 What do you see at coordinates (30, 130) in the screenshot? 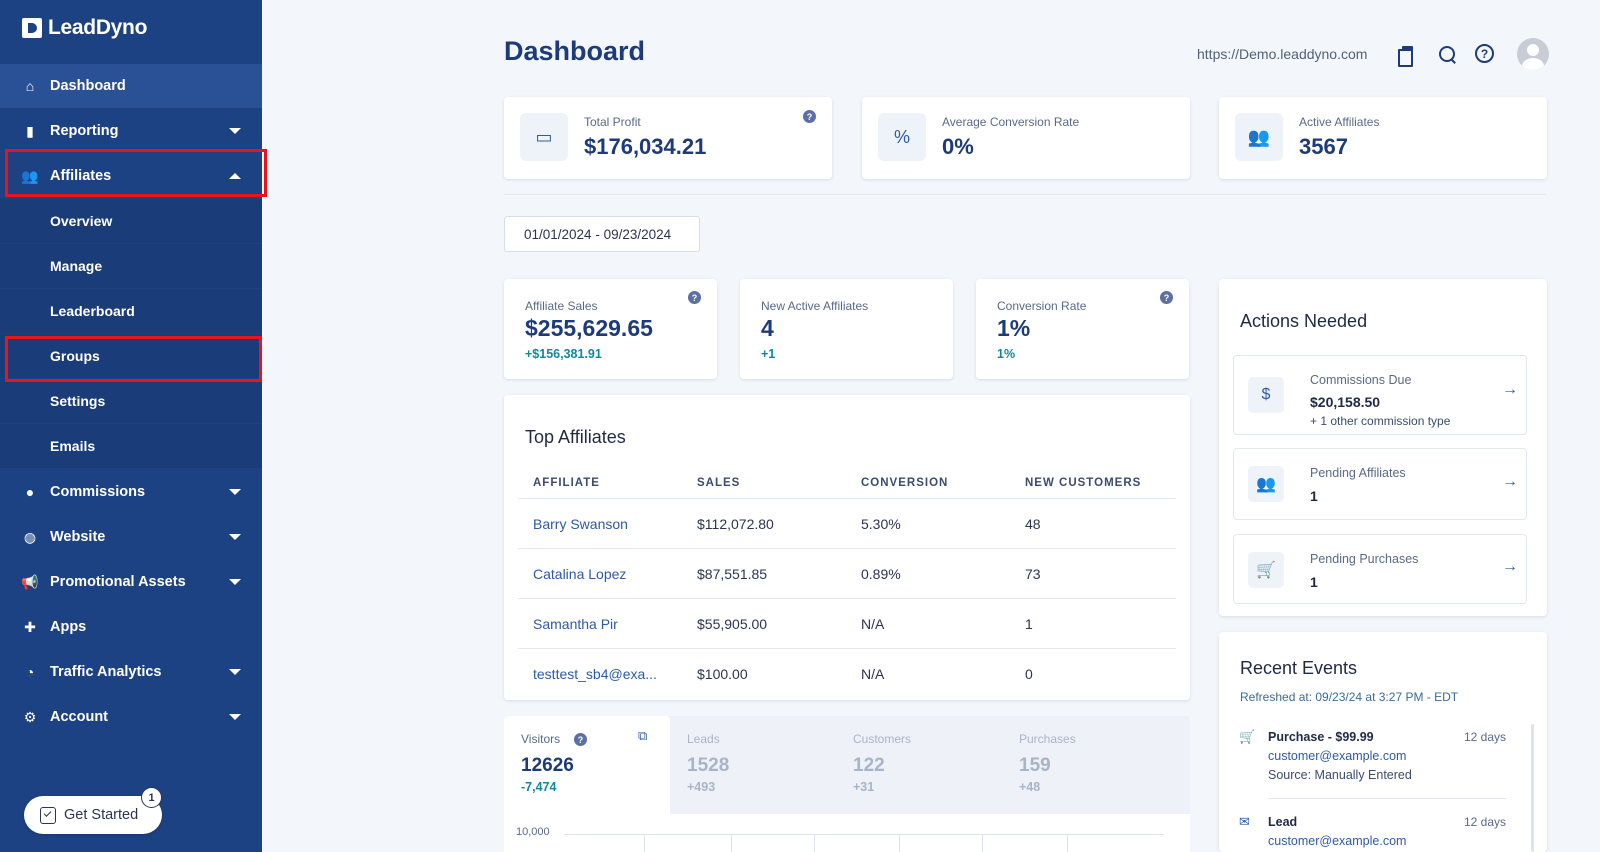
I see `bar-chart-icon: ▮` at bounding box center [30, 130].